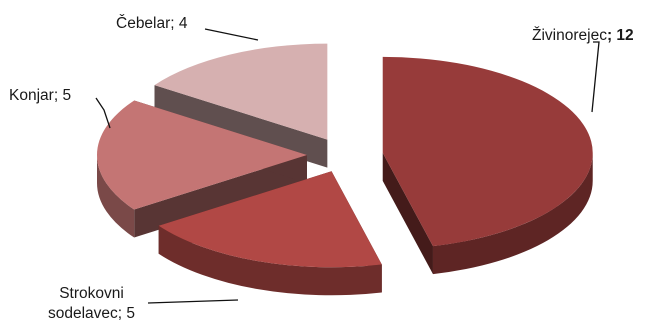 Image resolution: width=657 pixels, height=327 pixels. Describe the element at coordinates (91, 293) in the screenshot. I see `data-label-strokovni-line1: Strokovni` at that location.